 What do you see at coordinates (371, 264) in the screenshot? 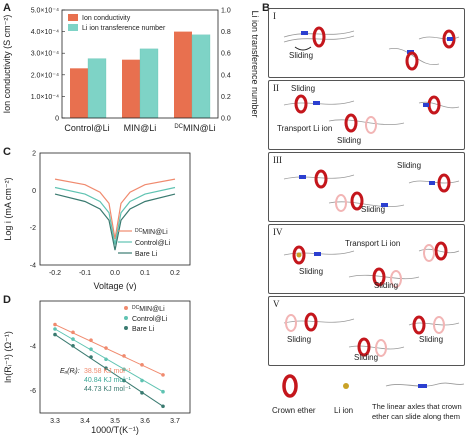
I see `scheme-4-drawing` at bounding box center [371, 264].